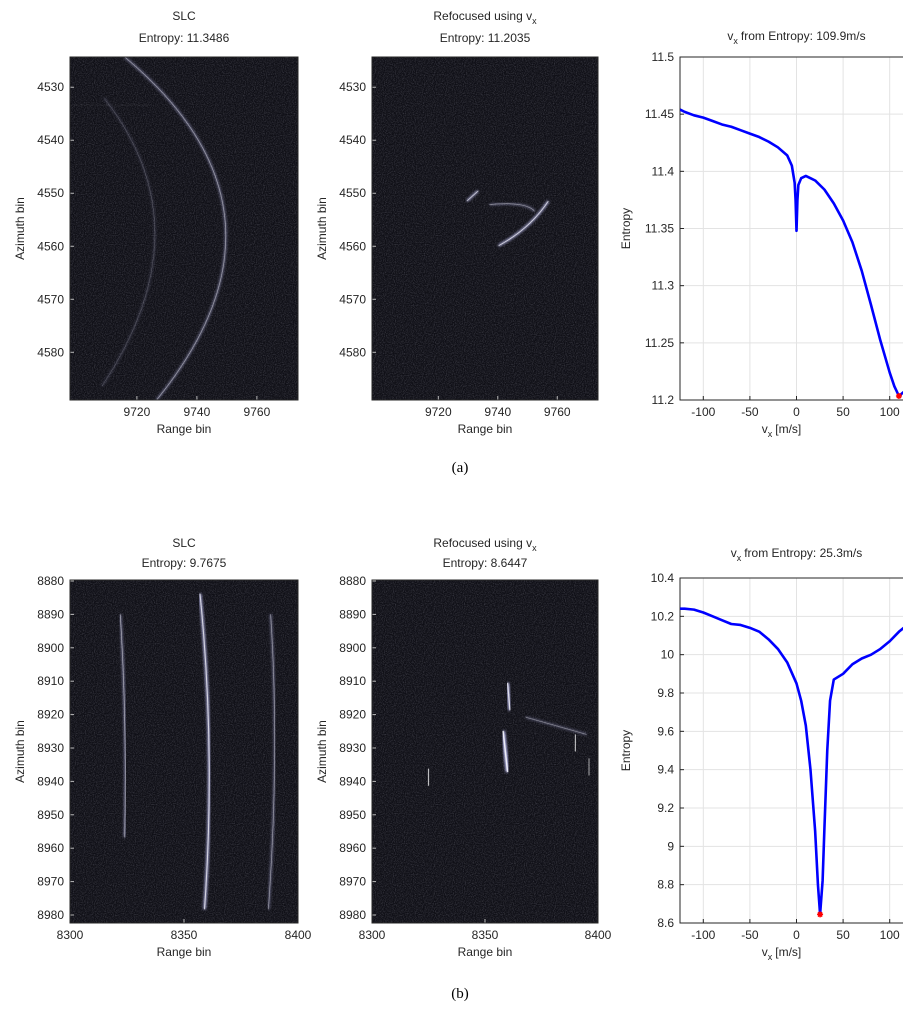 The image size is (903, 1016). What do you see at coordinates (788, 429) in the screenshot?
I see `x-axis-label-part: [m/s]` at bounding box center [788, 429].